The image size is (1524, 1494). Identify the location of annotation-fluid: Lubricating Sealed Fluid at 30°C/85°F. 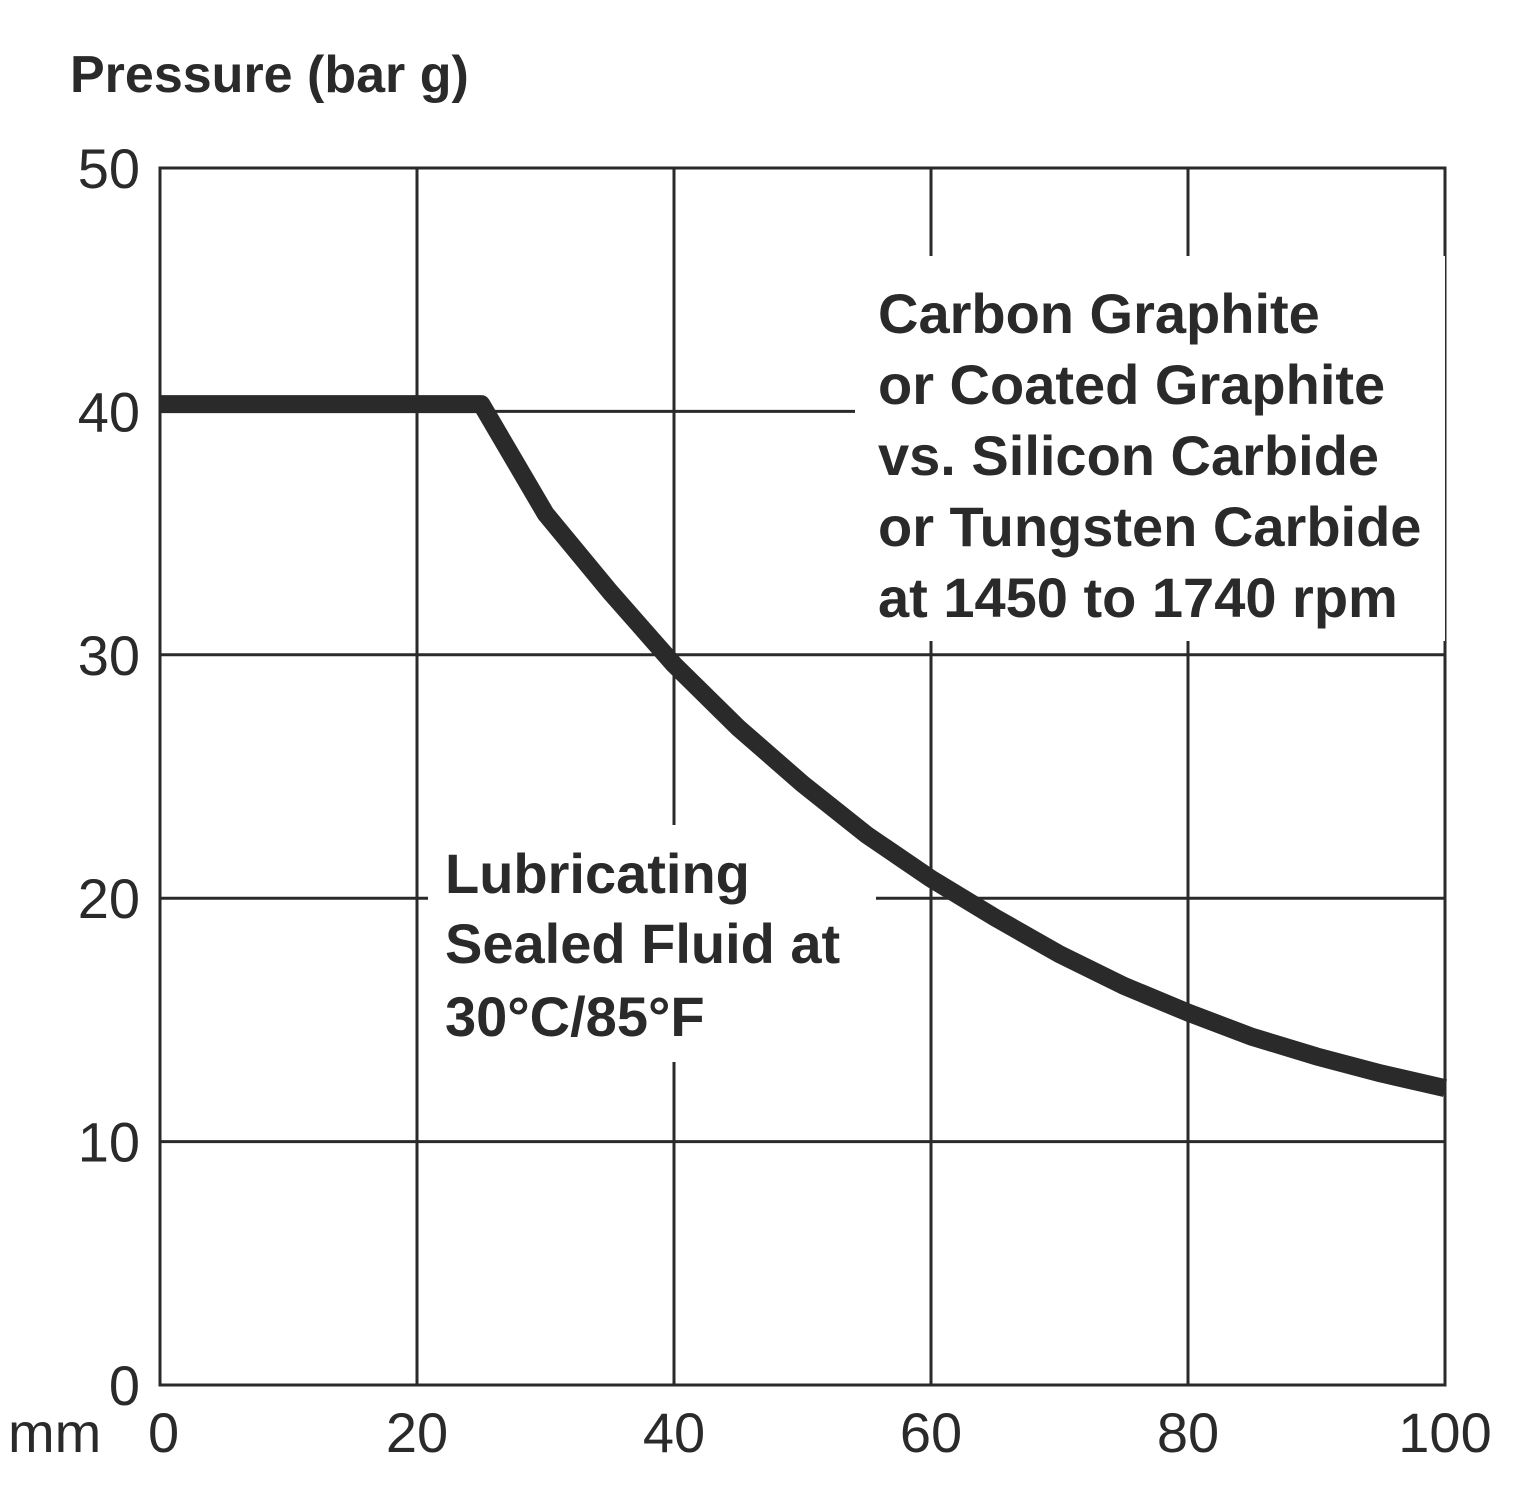
(650, 945).